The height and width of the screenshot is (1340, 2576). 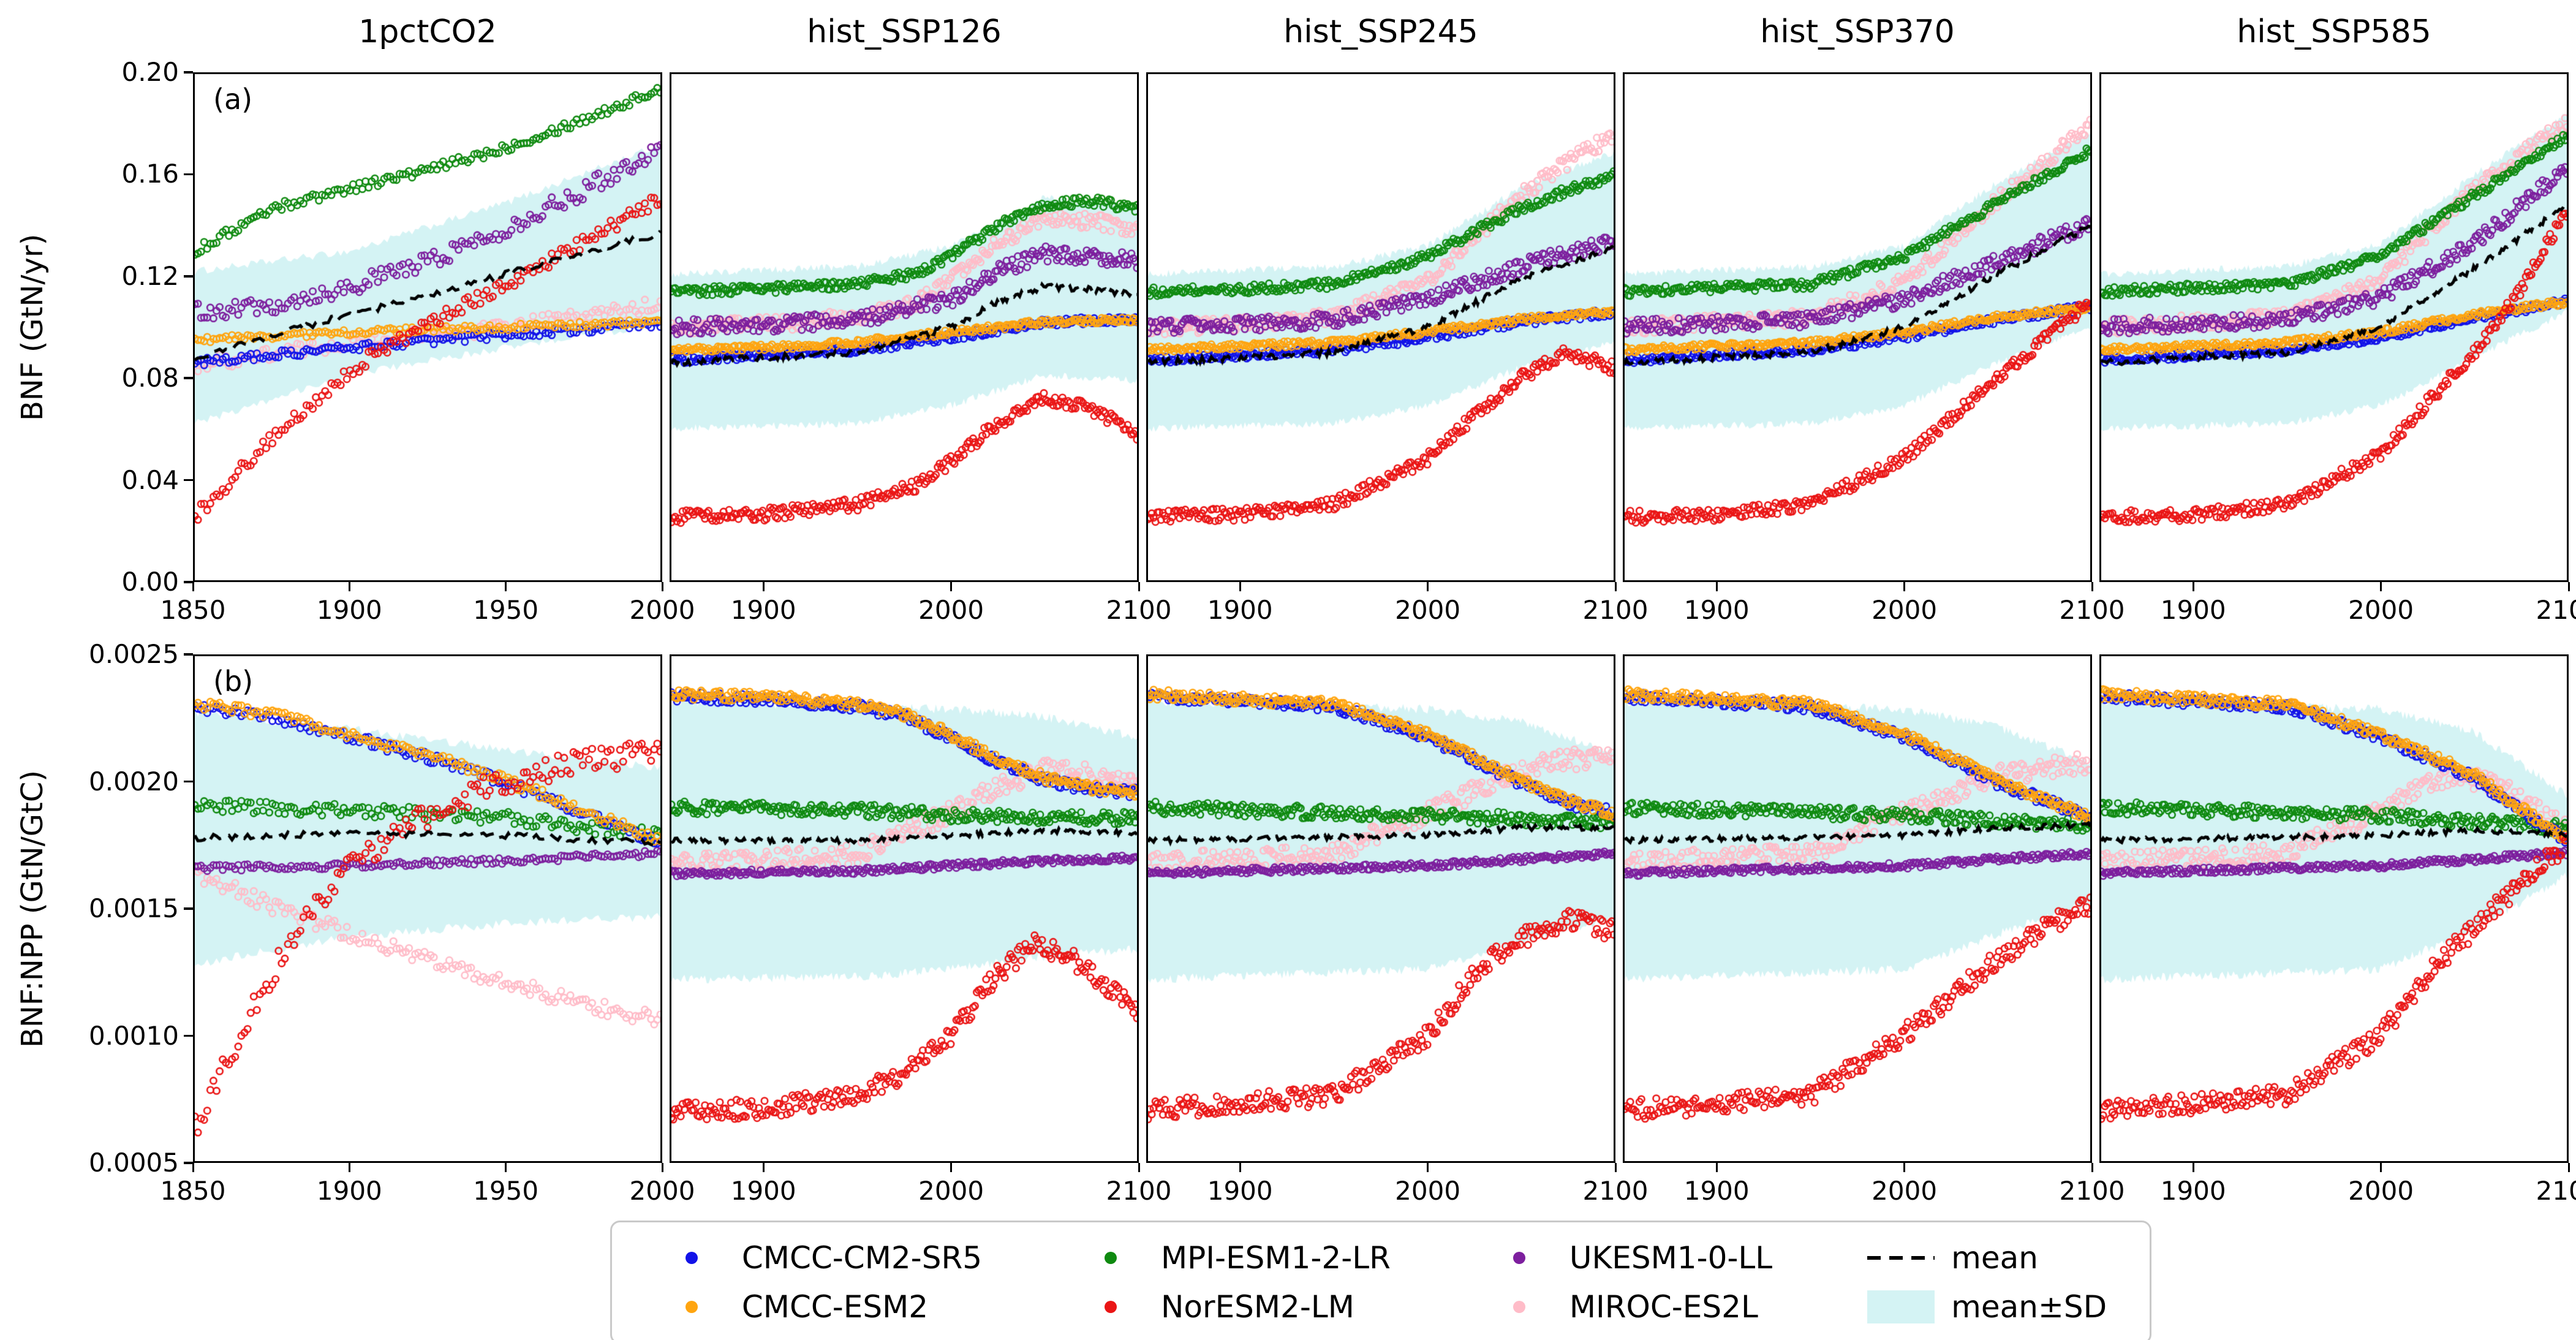 What do you see at coordinates (904, 327) in the screenshot?
I see `panel-a-hist-ssp126` at bounding box center [904, 327].